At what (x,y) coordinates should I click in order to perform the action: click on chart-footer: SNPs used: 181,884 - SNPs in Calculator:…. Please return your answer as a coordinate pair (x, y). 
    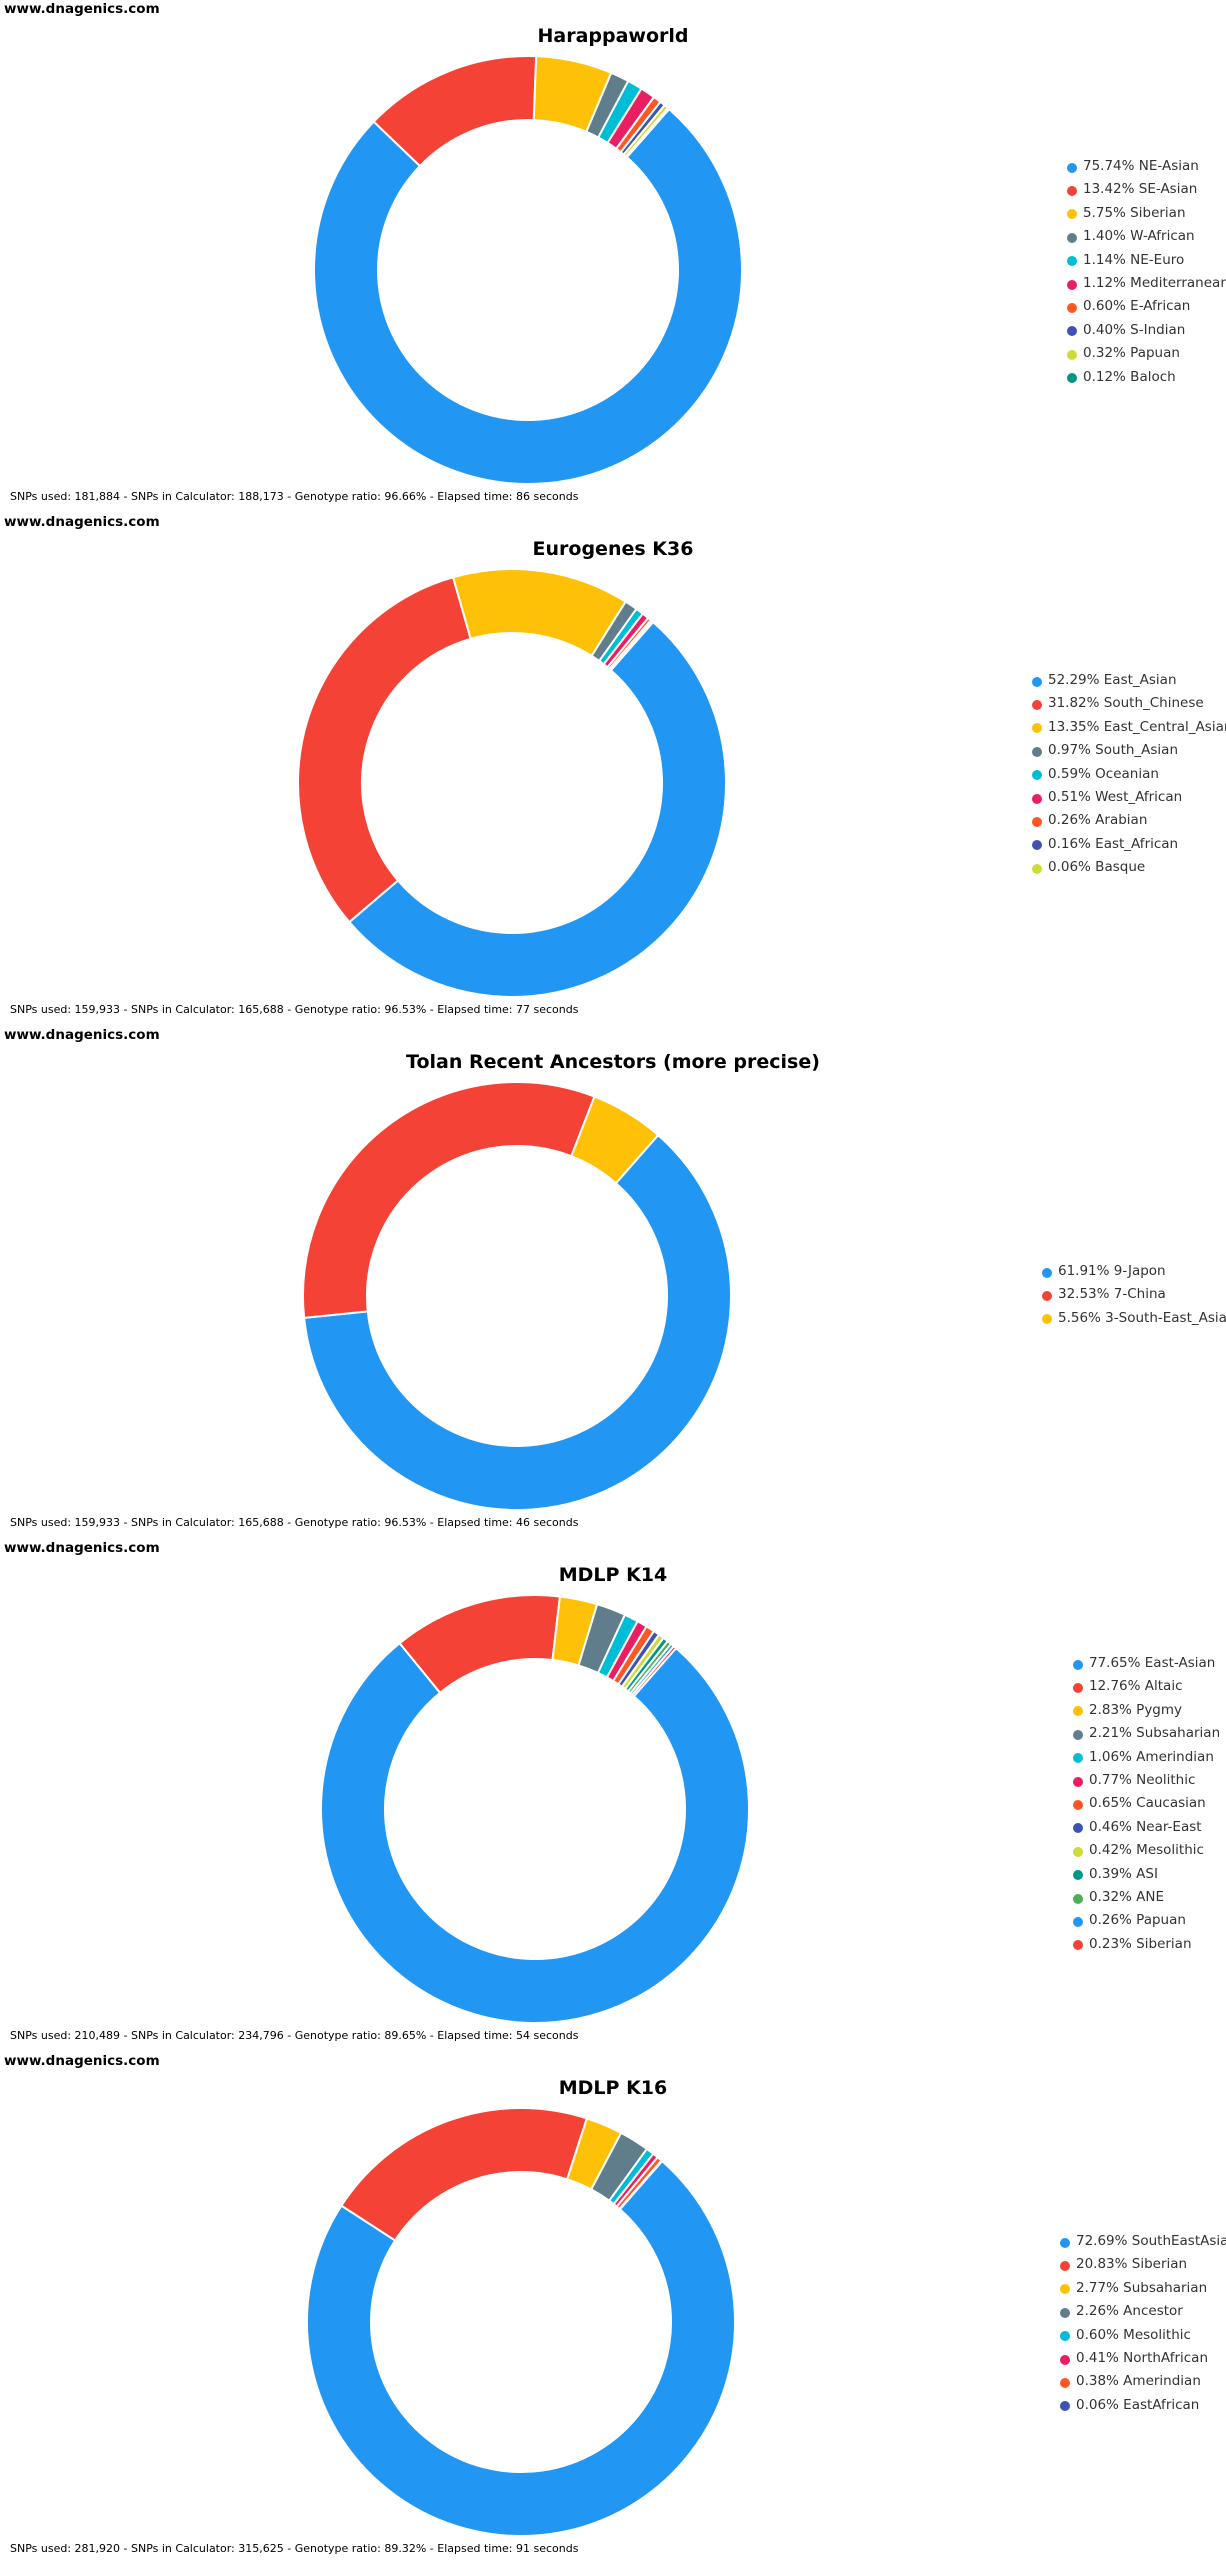
    Looking at the image, I should click on (294, 496).